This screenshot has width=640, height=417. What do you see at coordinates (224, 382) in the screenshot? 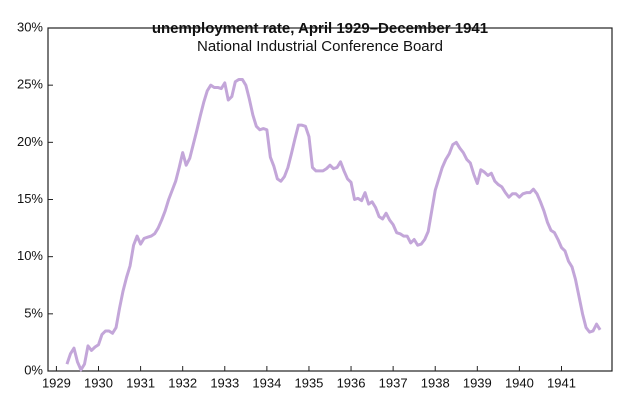
I see `x-tick-label: 1933` at bounding box center [224, 382].